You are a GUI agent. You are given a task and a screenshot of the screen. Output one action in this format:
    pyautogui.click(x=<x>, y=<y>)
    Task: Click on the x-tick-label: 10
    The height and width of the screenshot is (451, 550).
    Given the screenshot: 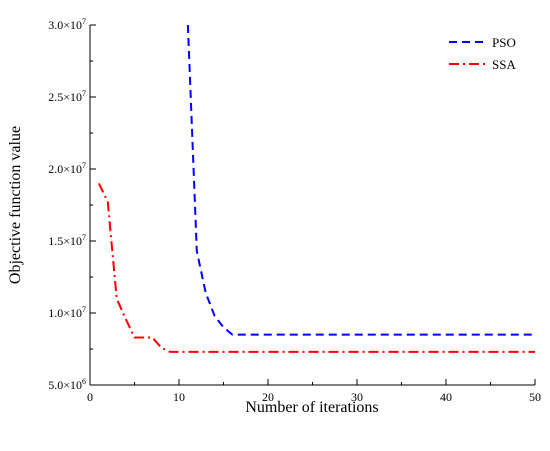 What is the action you would take?
    pyautogui.click(x=179, y=397)
    